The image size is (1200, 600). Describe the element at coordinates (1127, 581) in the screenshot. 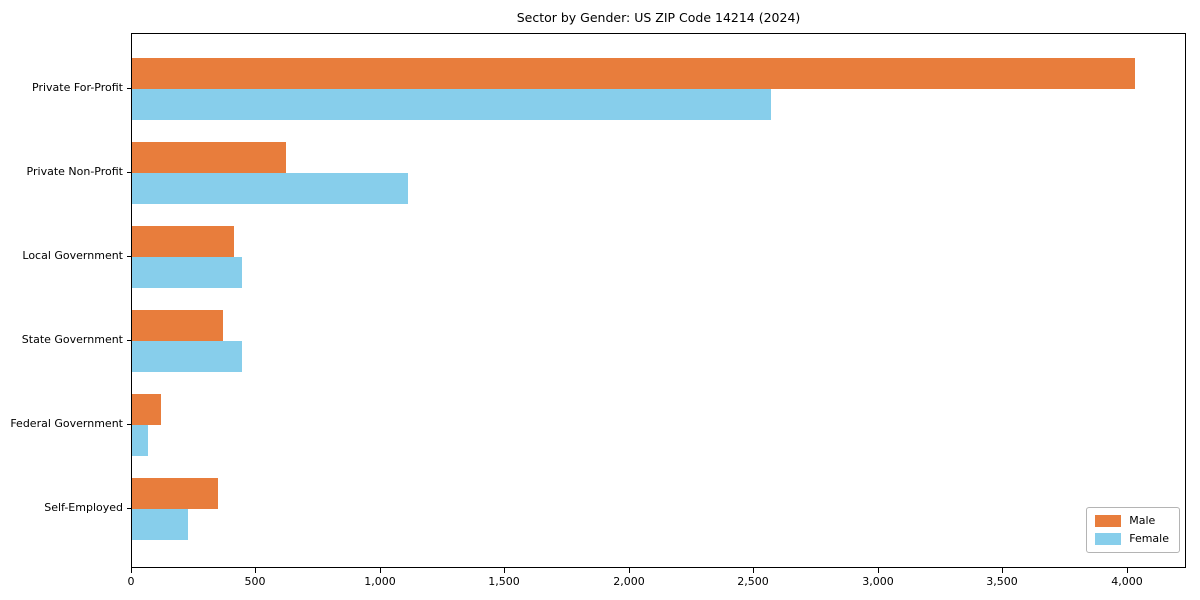

I see `x-tick-label: 4,000` at that location.